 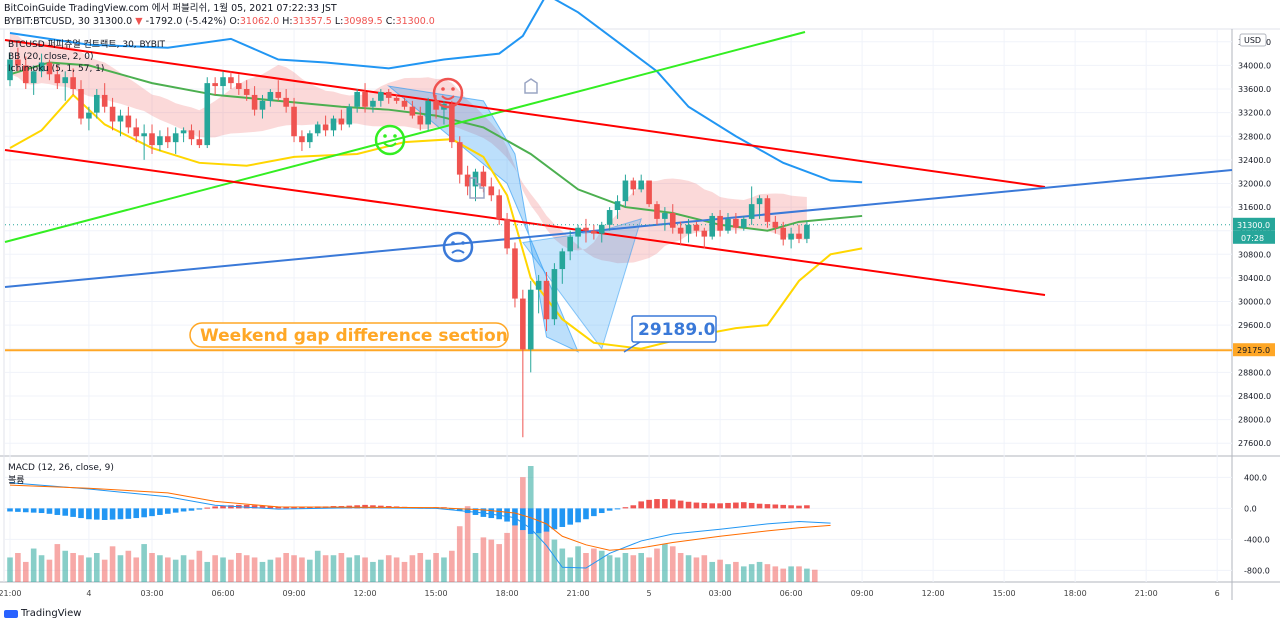 I want to click on close-value: 31300.0, so click(x=415, y=21).